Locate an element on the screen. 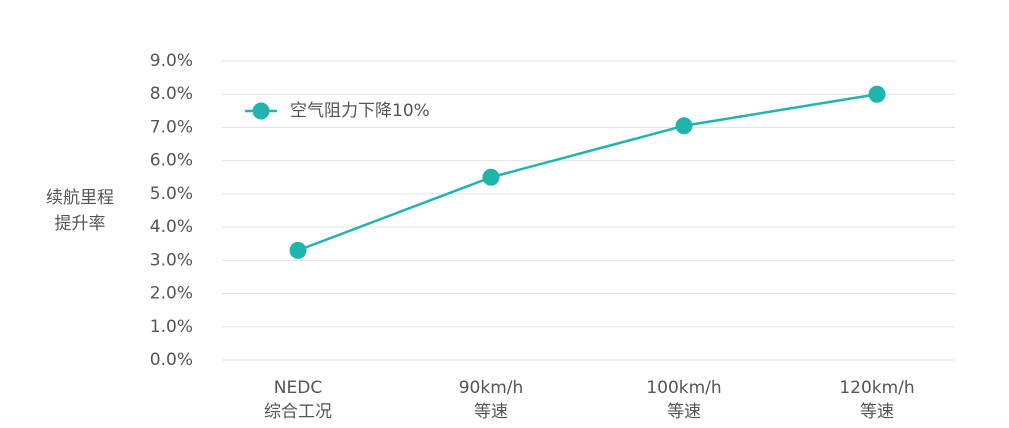  y-tick-label: 9.0% is located at coordinates (171, 61).